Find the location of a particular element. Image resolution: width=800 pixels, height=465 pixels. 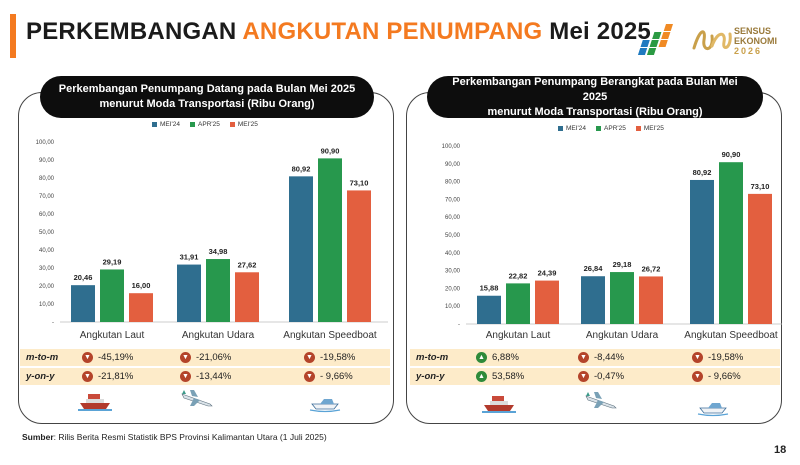

mtm-cell-speedboat: ▼ -19,58% is located at coordinates (329, 357).